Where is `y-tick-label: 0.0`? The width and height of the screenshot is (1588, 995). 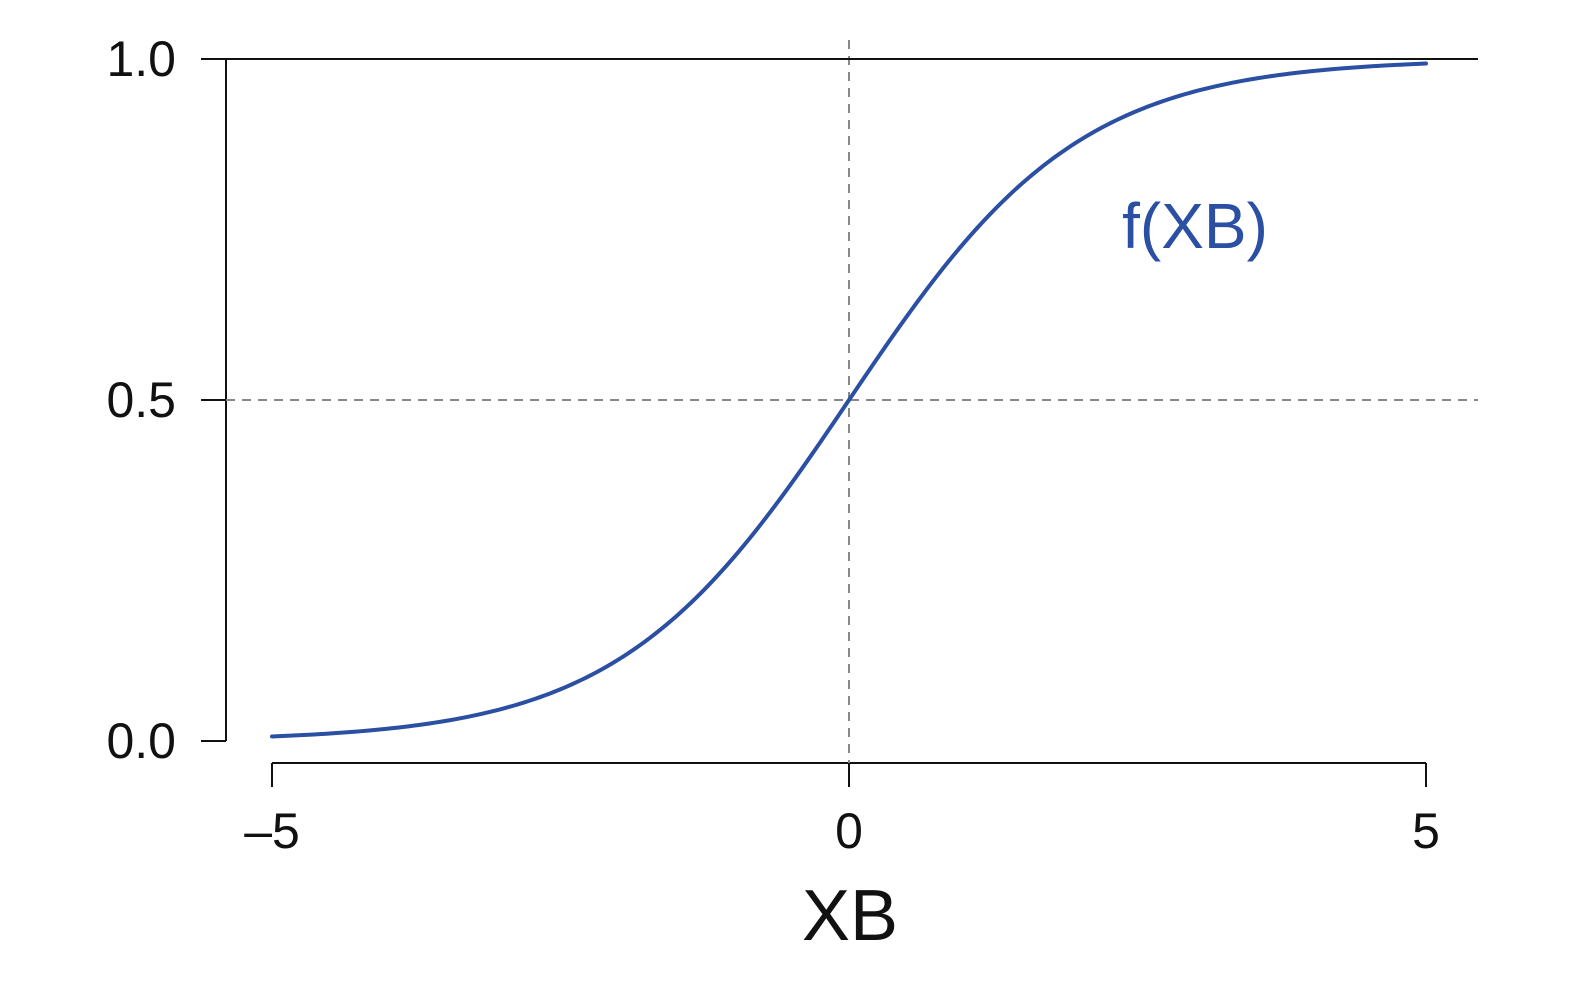 y-tick-label: 0.0 is located at coordinates (141, 741).